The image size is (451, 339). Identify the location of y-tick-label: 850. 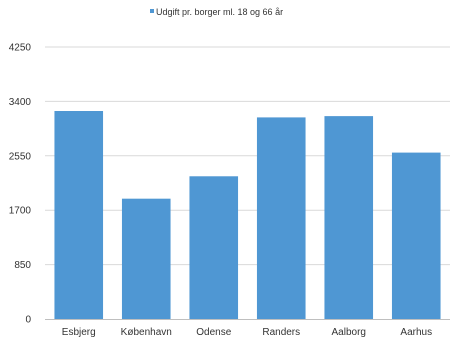
(22, 265).